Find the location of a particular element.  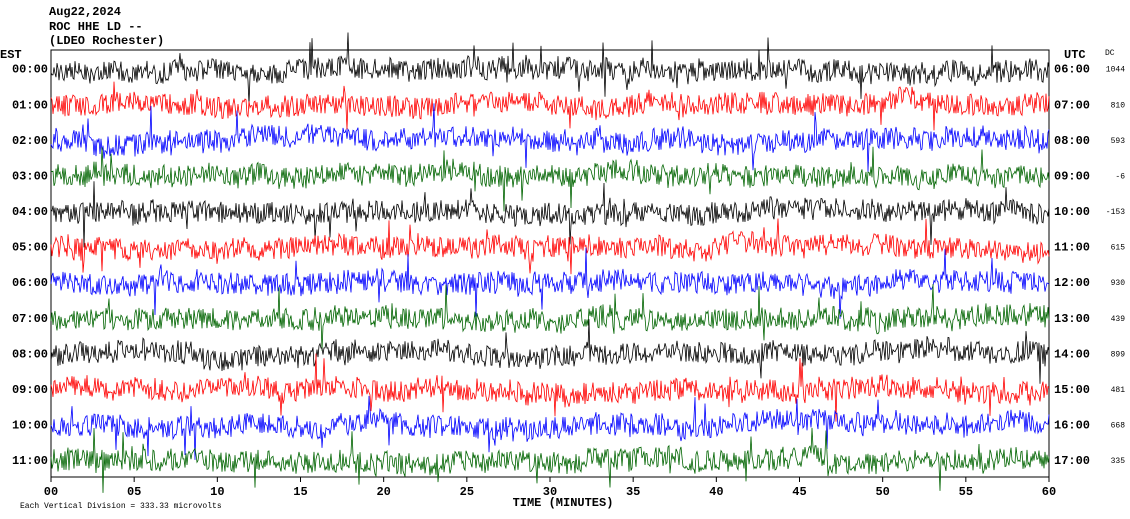

x-tick-label: 35 is located at coordinates (633, 492).